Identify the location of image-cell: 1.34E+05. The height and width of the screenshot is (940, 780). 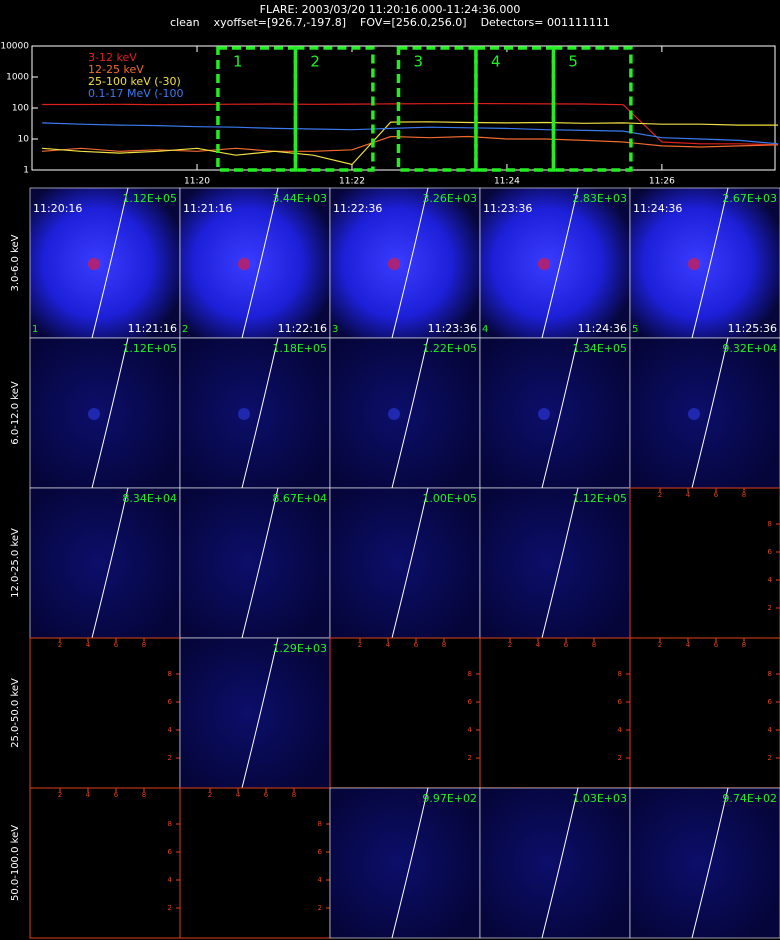
(555, 413).